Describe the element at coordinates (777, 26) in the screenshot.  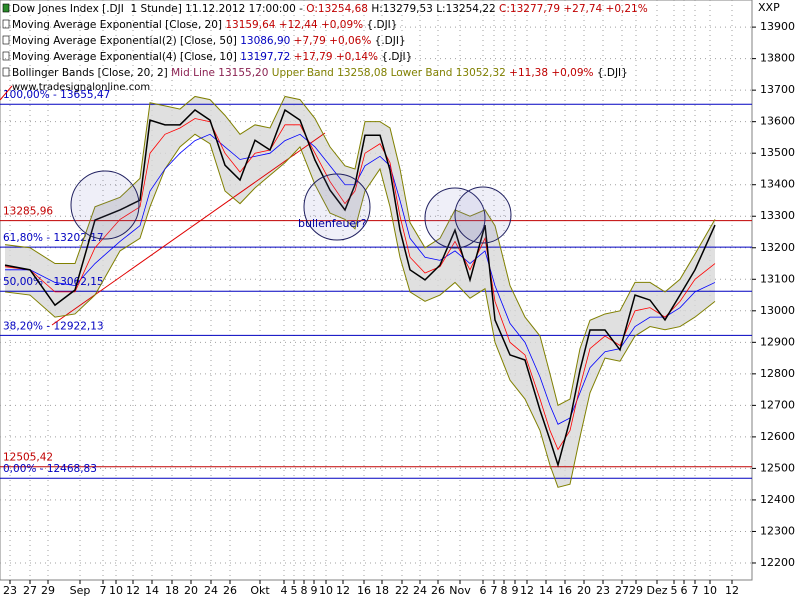
I see `y-tick-label: 13900` at that location.